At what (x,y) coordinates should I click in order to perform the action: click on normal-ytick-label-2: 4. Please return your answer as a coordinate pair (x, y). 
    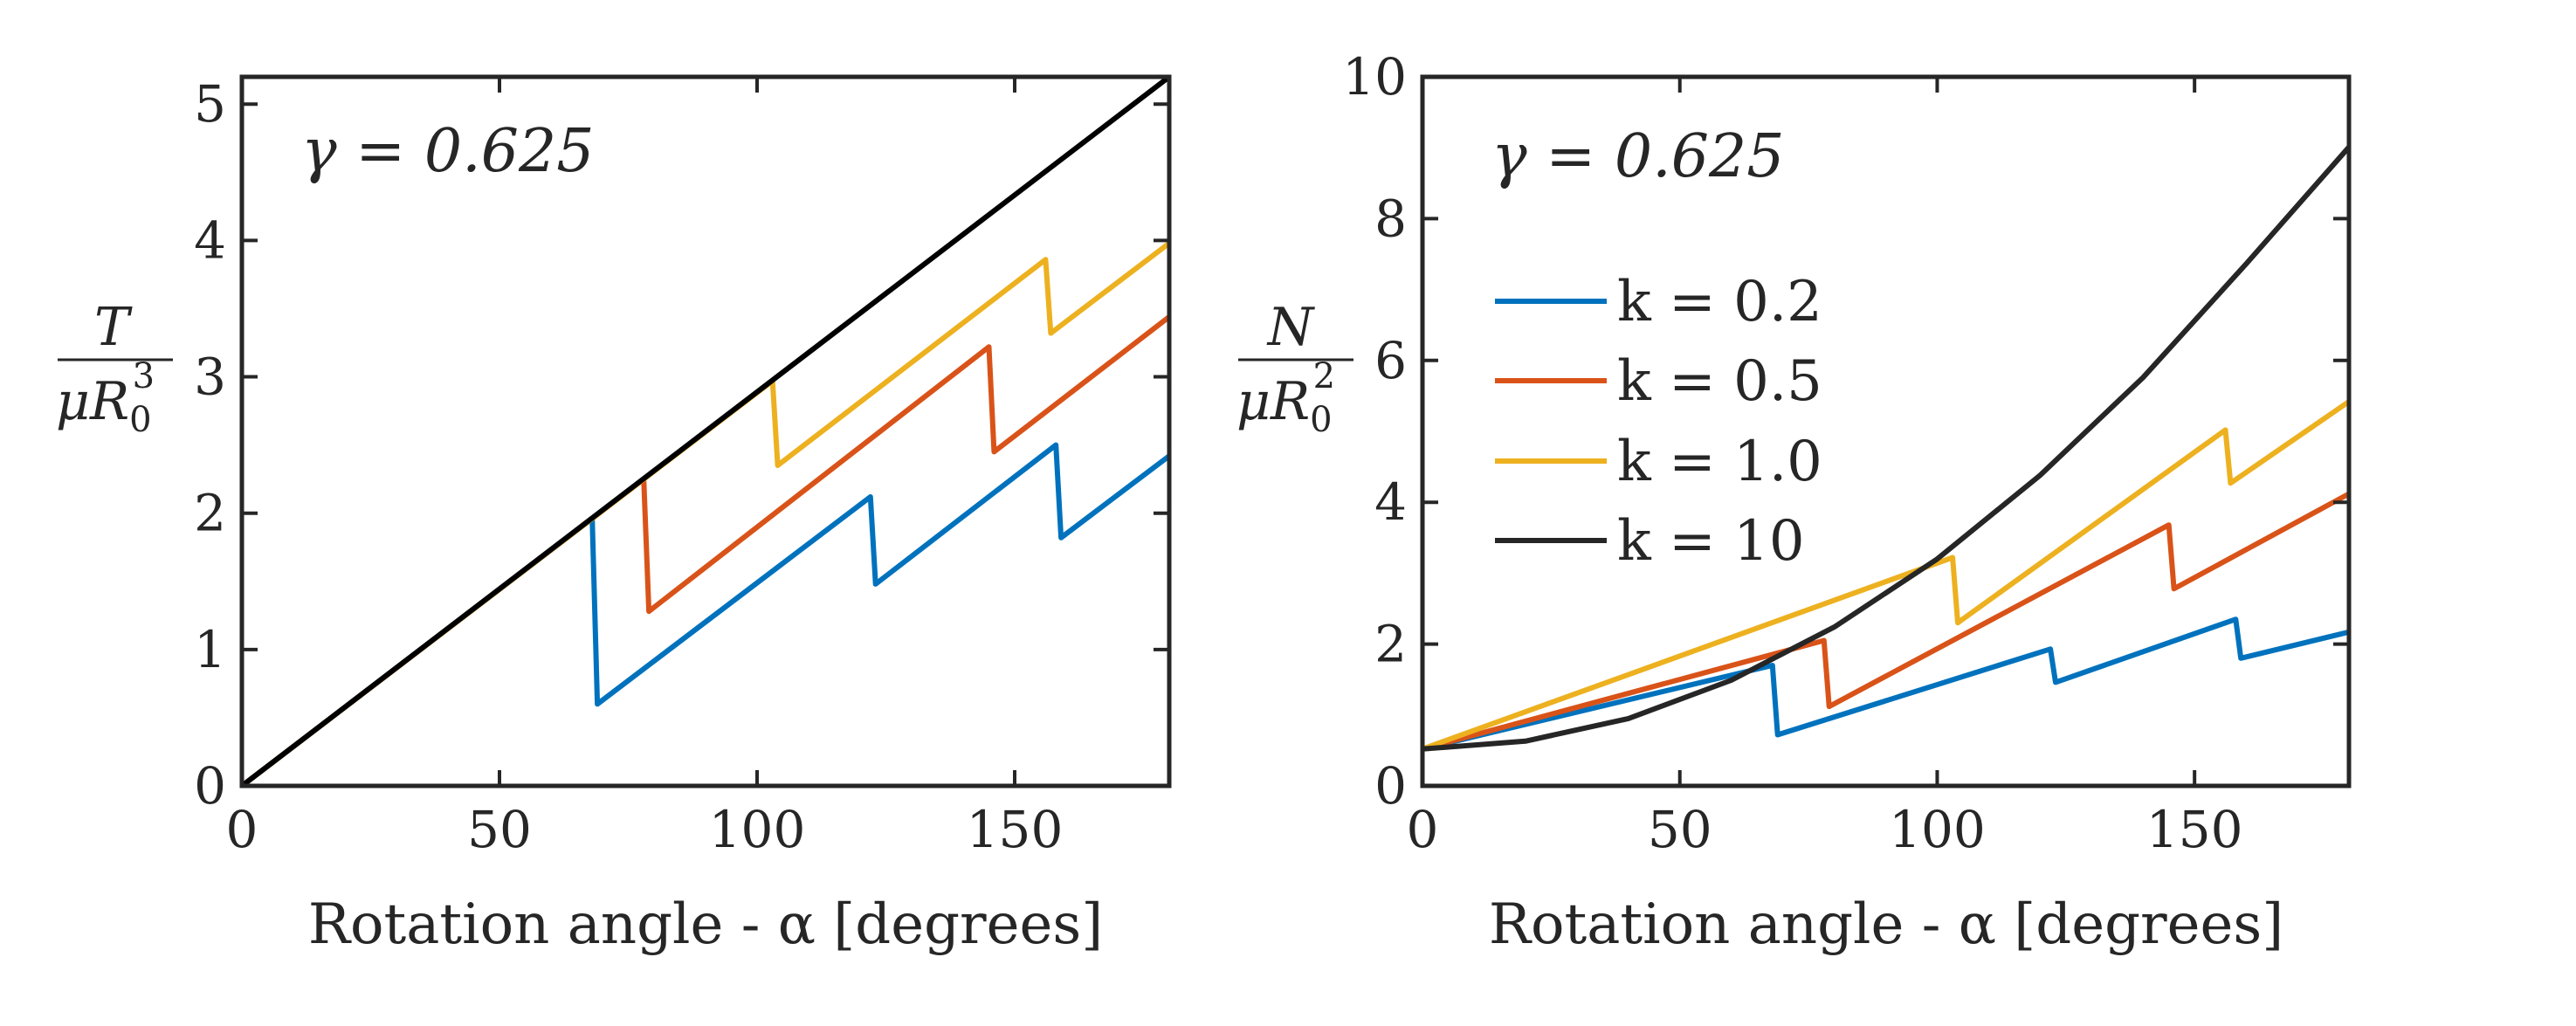
    Looking at the image, I should click on (1390, 502).